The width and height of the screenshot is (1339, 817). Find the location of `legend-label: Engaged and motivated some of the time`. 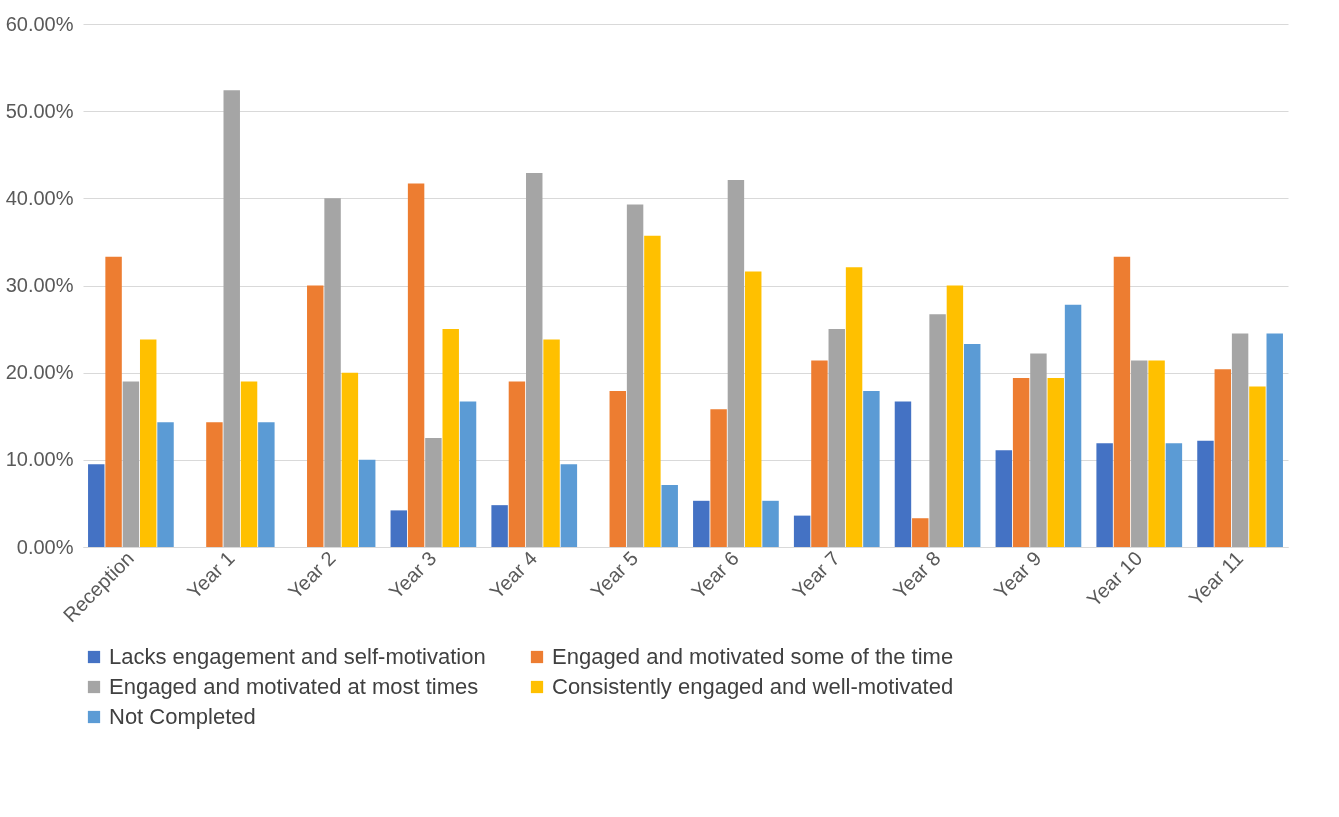

legend-label: Engaged and motivated some of the time is located at coordinates (753, 656).